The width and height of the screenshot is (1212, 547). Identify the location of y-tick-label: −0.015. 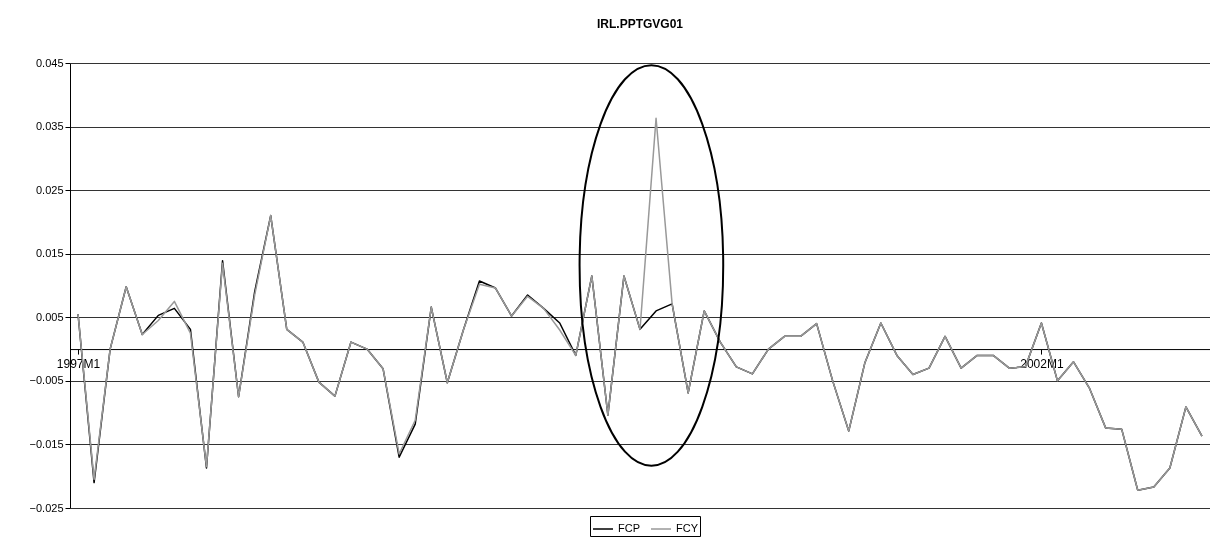
(46, 443).